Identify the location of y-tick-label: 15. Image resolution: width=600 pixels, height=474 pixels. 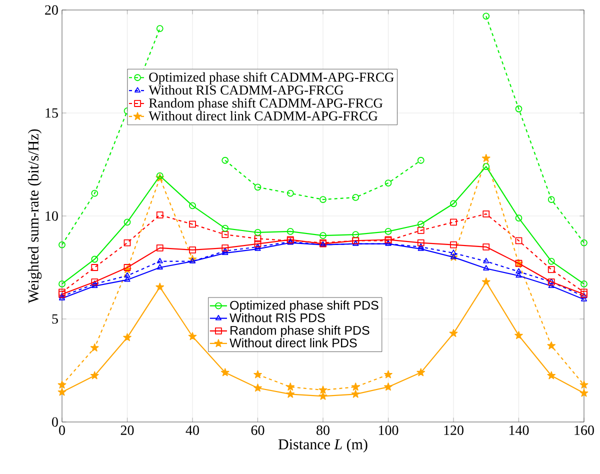
(52, 113).